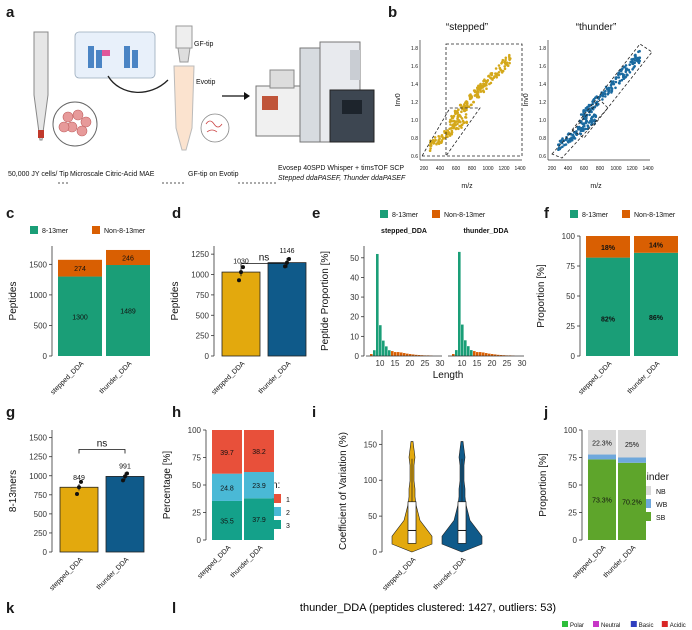 Image resolution: width=692 pixels, height=630 pixels. I want to click on d-ytick-label-2: 500, so click(203, 315).